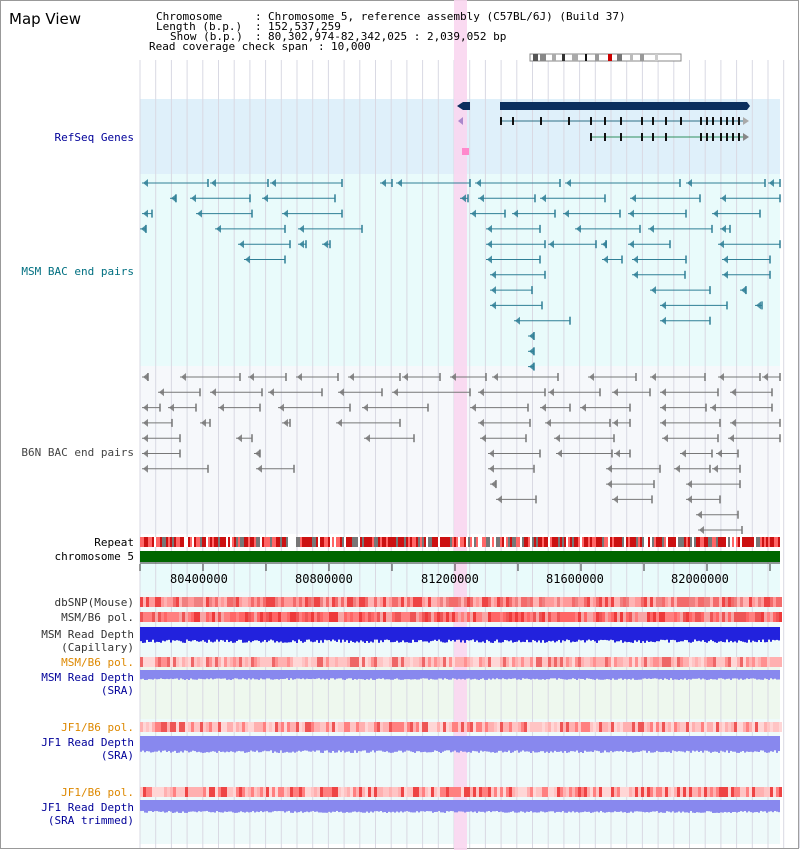  I want to click on length-value: 152,537,259, so click(304, 26).